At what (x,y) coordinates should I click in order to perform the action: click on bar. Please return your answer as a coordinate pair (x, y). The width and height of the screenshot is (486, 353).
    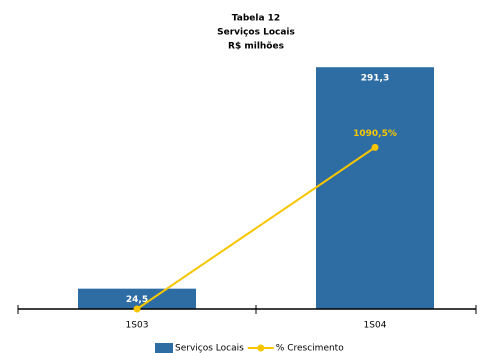
    Looking at the image, I should click on (137, 298).